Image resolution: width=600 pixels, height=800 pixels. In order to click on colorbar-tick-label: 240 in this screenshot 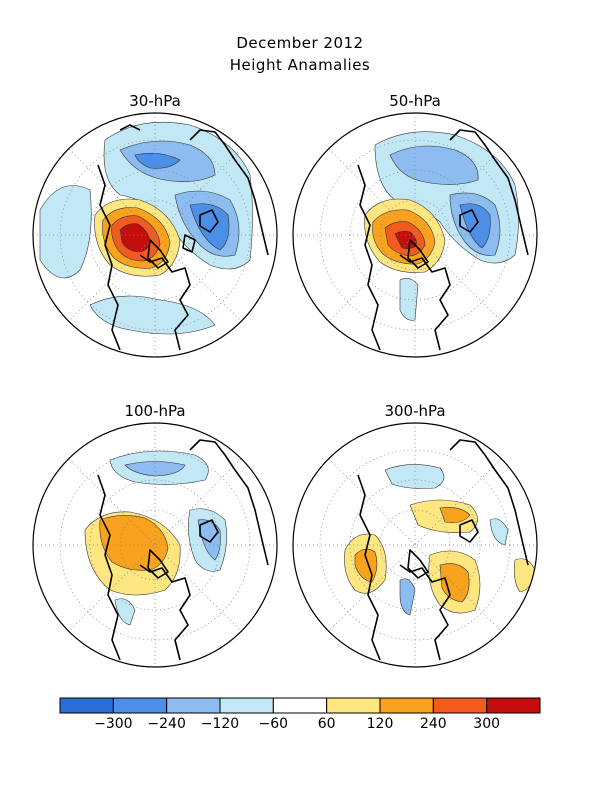, I will do `click(433, 724)`.